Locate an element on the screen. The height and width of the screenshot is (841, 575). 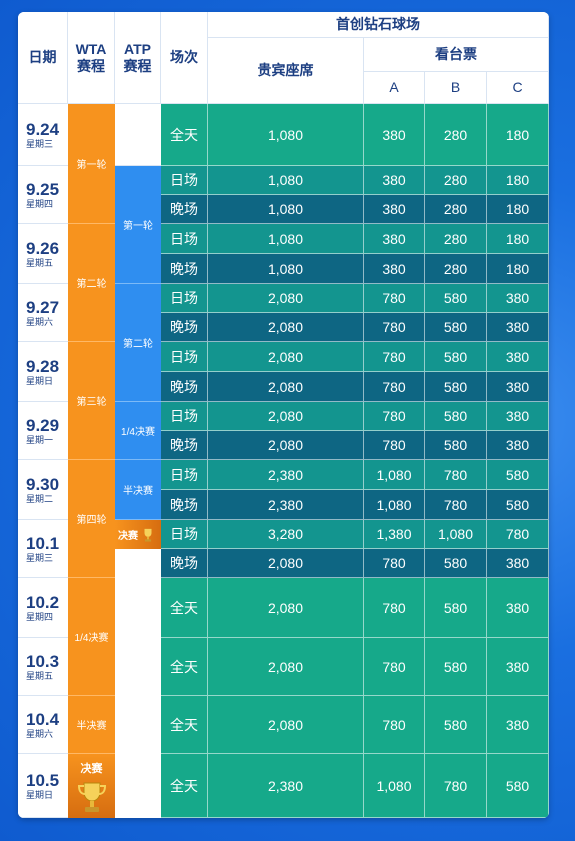
atp-semifinal: 半决赛 is located at coordinates (138, 490).